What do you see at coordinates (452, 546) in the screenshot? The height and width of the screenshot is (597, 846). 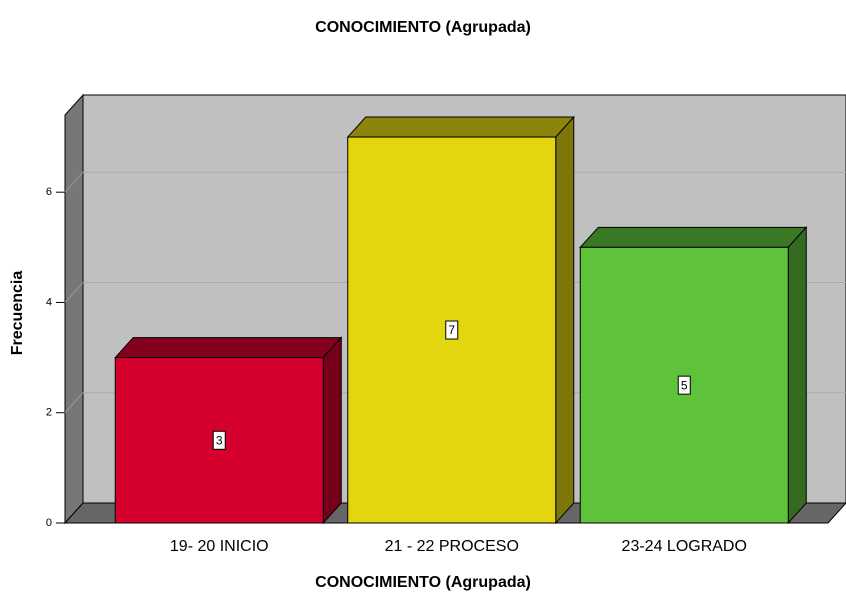 I see `x-tick-label: 21 - 22 PROCESO` at bounding box center [452, 546].